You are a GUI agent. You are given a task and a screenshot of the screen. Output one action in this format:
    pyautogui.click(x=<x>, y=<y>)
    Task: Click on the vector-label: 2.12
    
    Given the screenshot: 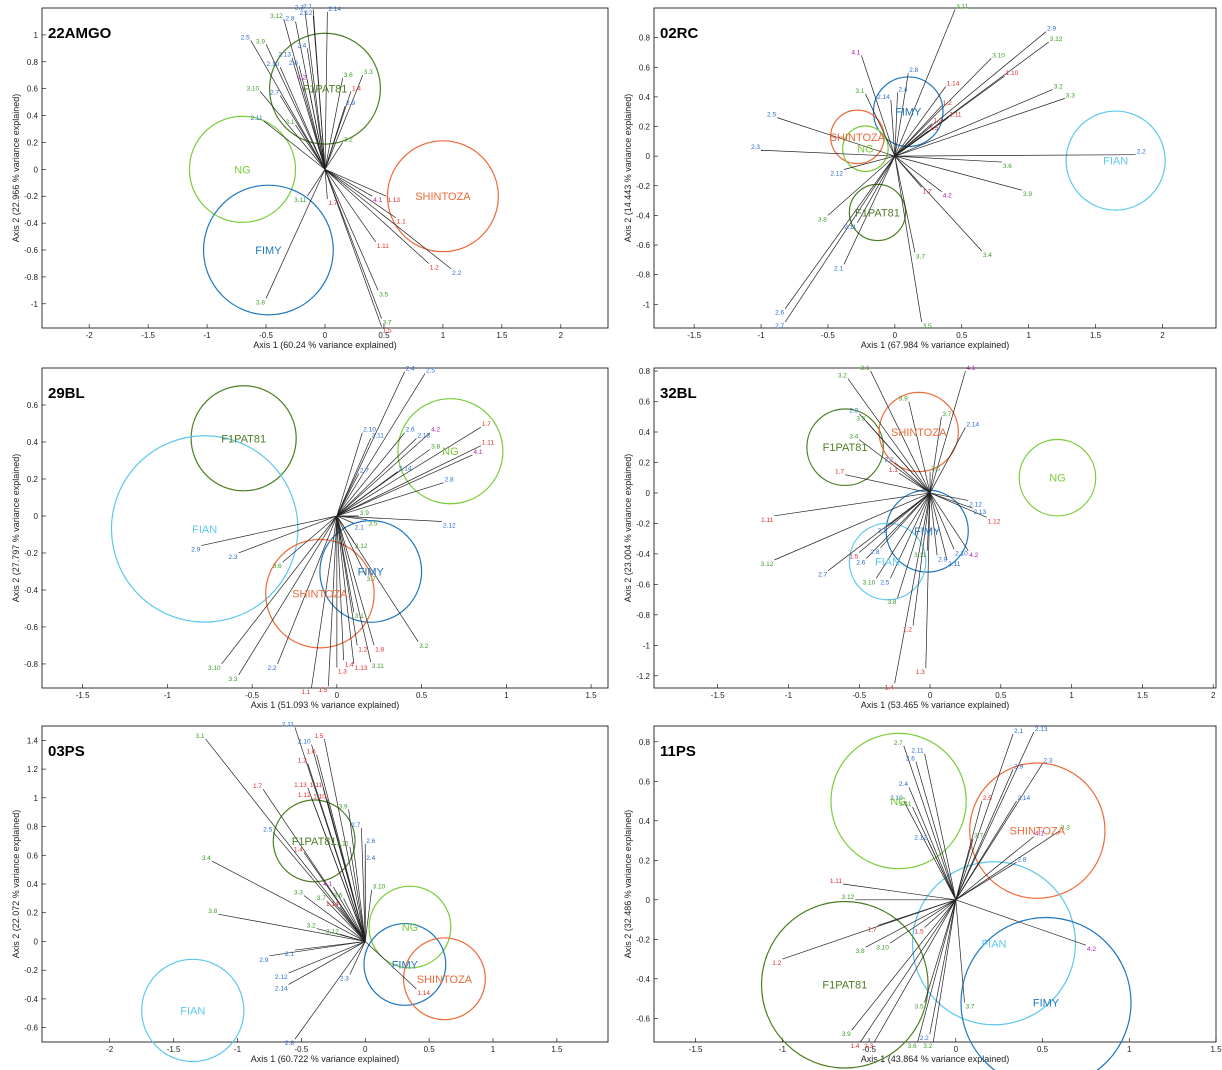 What is the action you would take?
    pyautogui.click(x=836, y=173)
    